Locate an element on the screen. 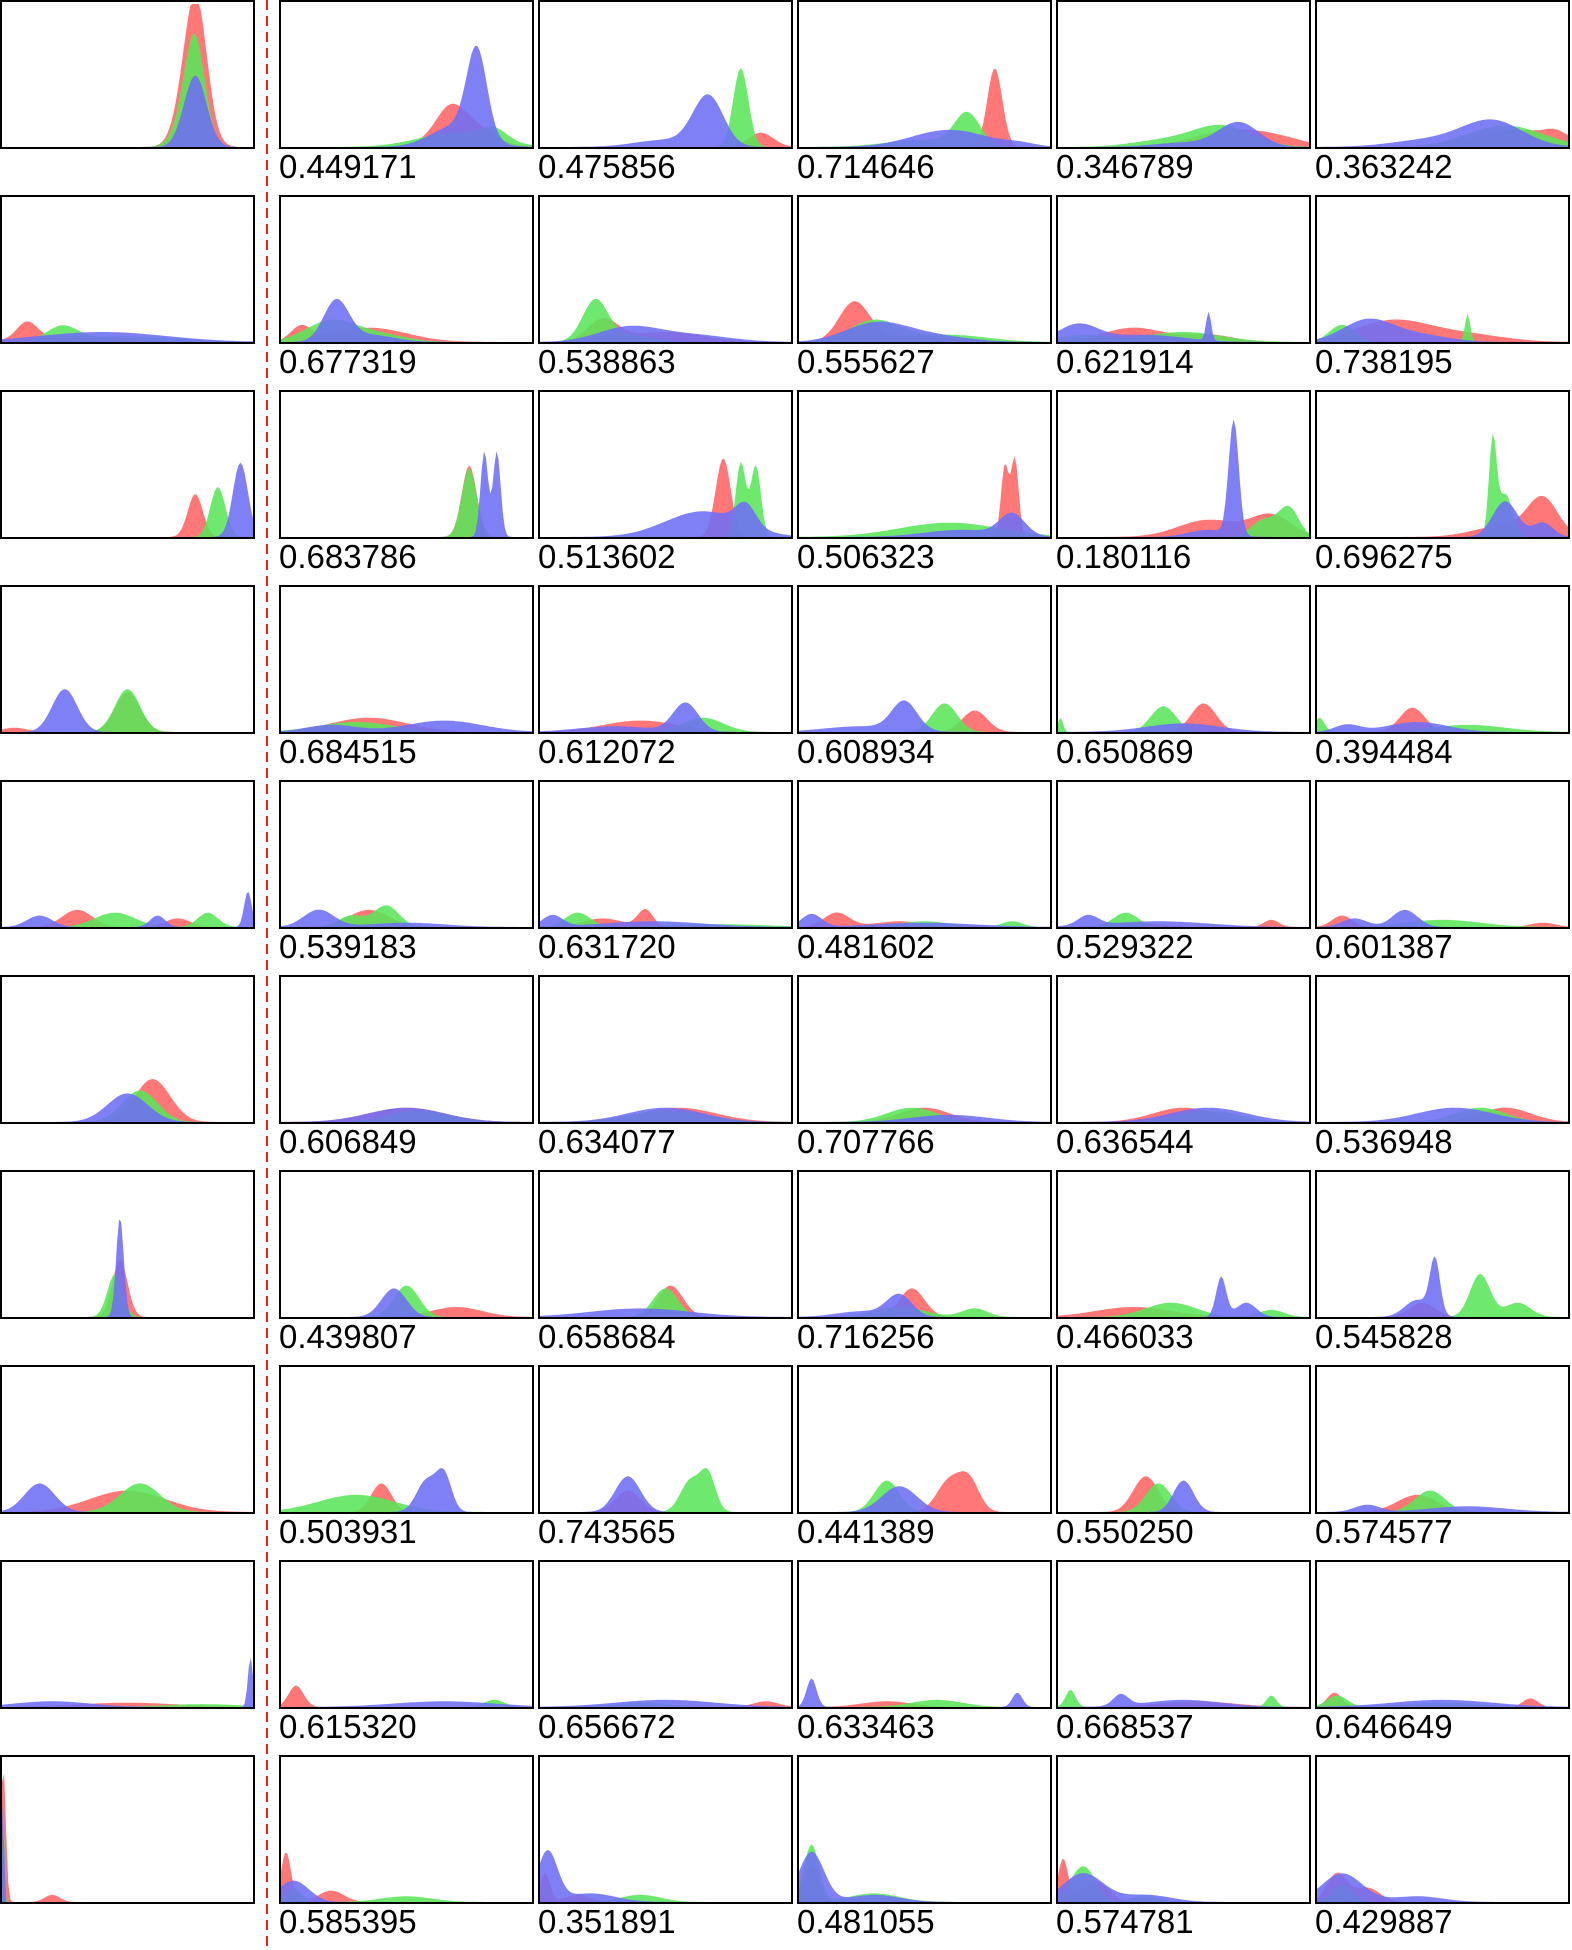 Image resolution: width=1572 pixels, height=1950 pixels. similarity-score-label: 0.743565 is located at coordinates (607, 1531).